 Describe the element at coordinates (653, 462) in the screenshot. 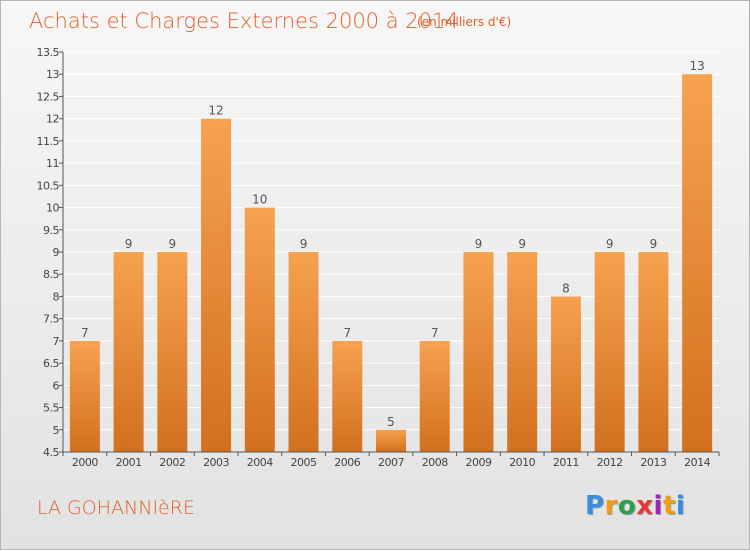

I see `x-tick-label: 2013` at that location.